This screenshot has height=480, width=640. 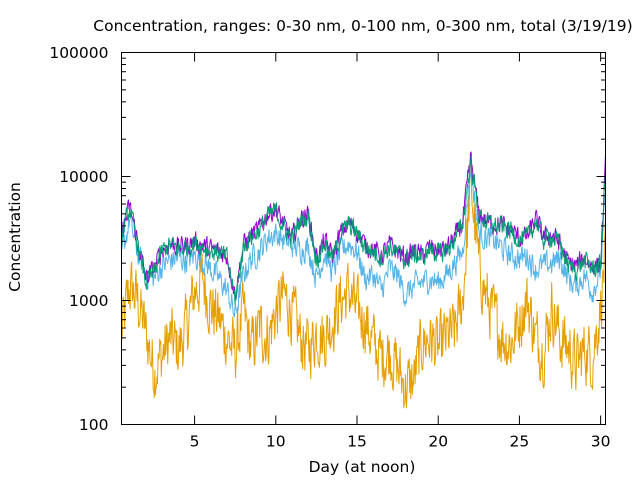 What do you see at coordinates (520, 442) in the screenshot?
I see `x-tick-label: 25` at bounding box center [520, 442].